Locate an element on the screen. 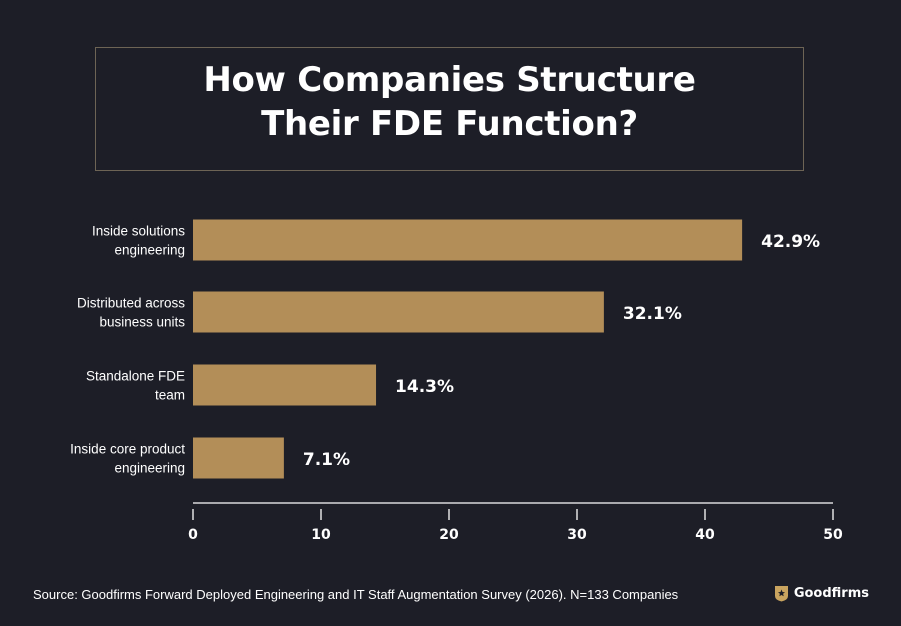  brand-logo: Goodfirms is located at coordinates (821, 593).